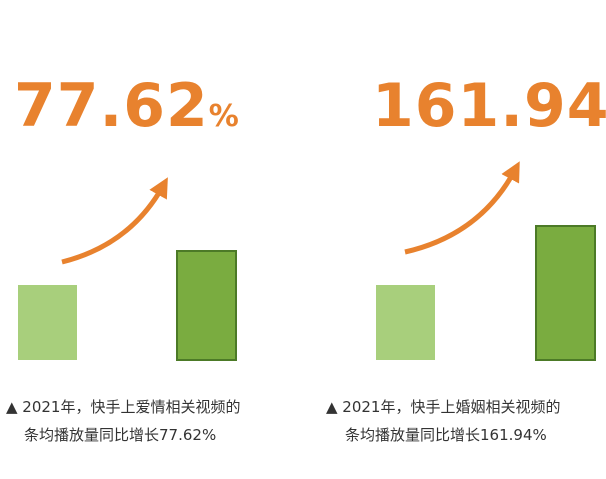 This screenshot has height=479, width=606. I want to click on growth-number: 161.94%, so click(489, 106).